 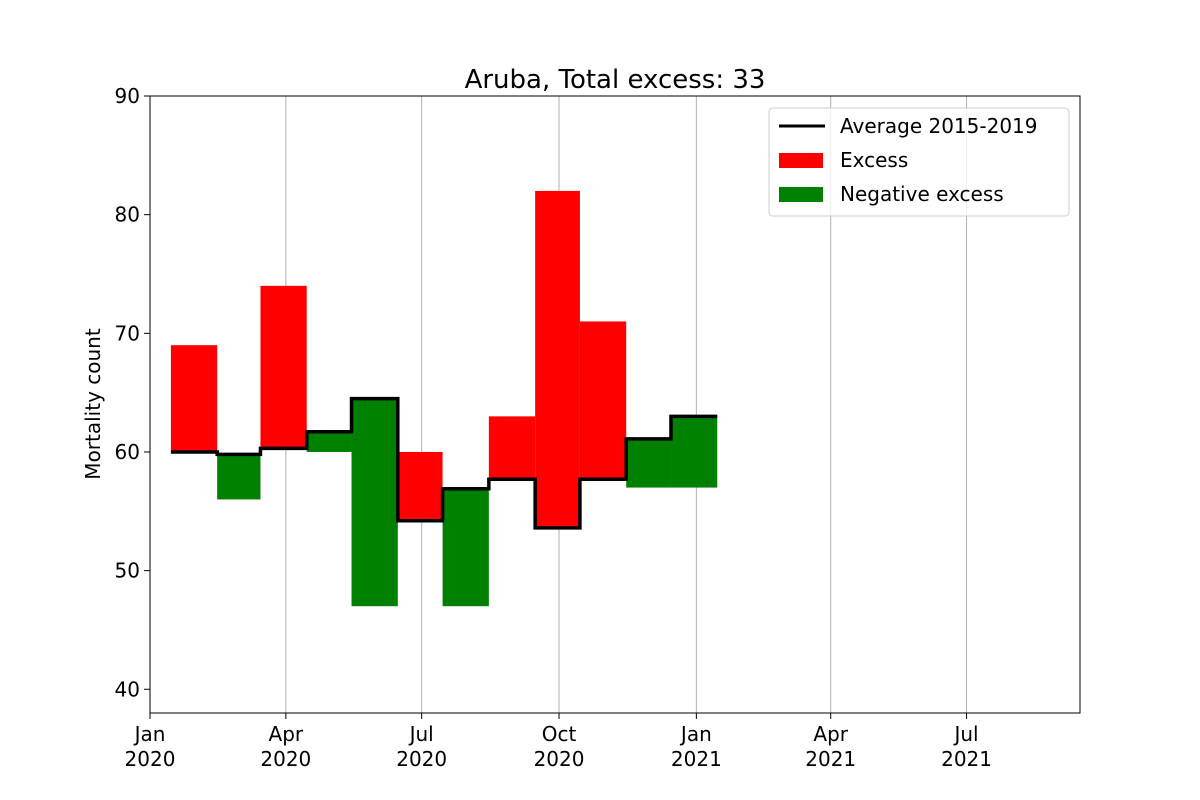 I want to click on x-tick-label: Jan 2021, so click(x=696, y=746).